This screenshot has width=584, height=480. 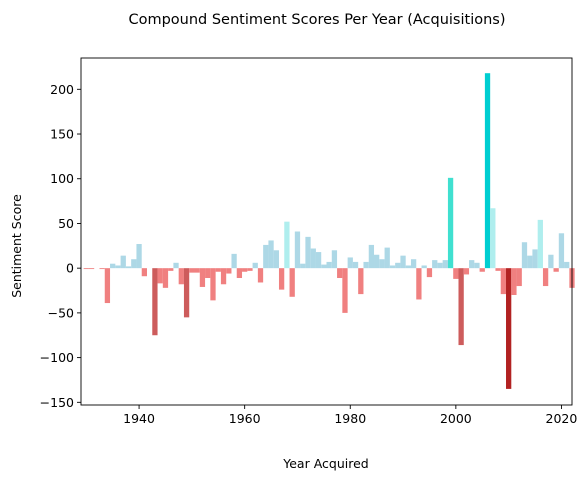 What do you see at coordinates (202, 277) in the screenshot?
I see `bar-1952` at bounding box center [202, 277].